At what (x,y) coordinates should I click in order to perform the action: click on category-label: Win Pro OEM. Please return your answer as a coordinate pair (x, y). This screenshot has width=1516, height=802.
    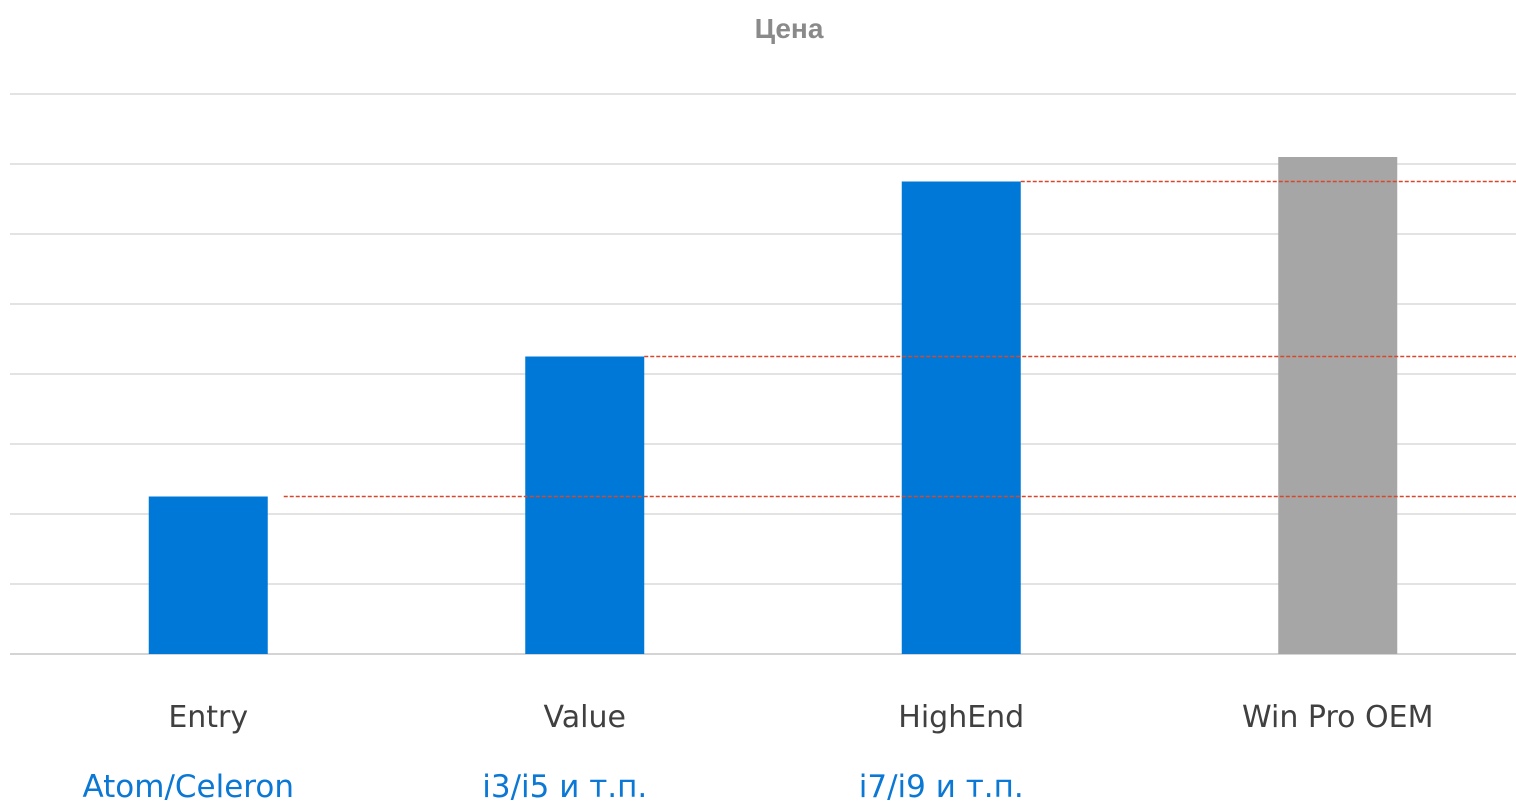
    Looking at the image, I should click on (1337, 717).